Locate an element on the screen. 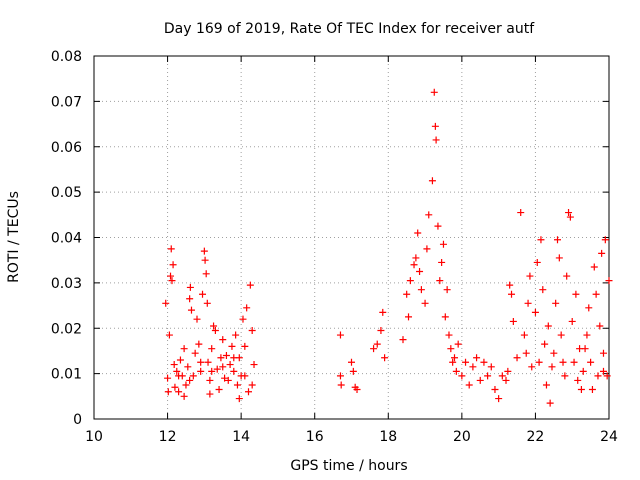 The width and height of the screenshot is (640, 480). y-tick-label: 0.03 is located at coordinates (66, 284).